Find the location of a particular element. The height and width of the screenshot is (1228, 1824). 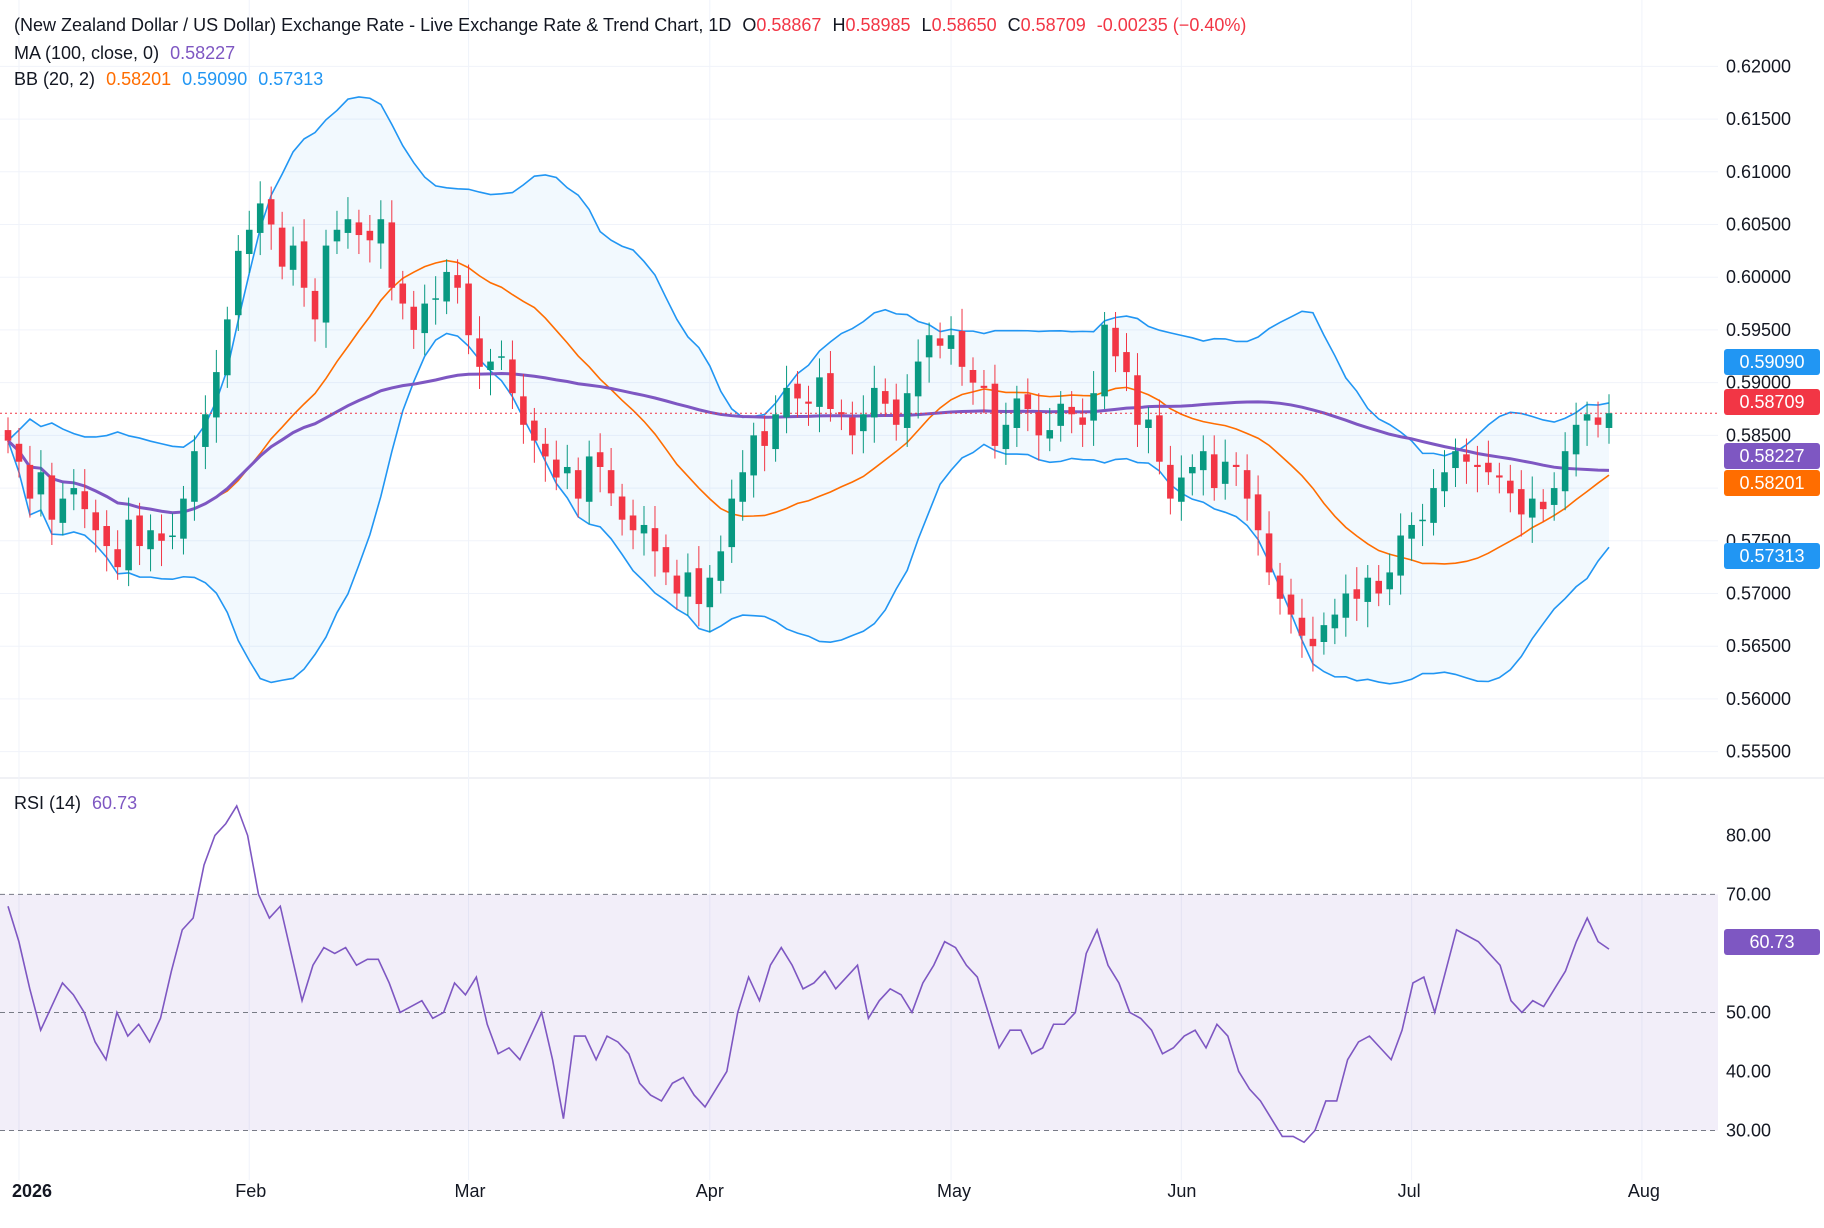

rsi-axis-label: 80.00 is located at coordinates (1748, 835).